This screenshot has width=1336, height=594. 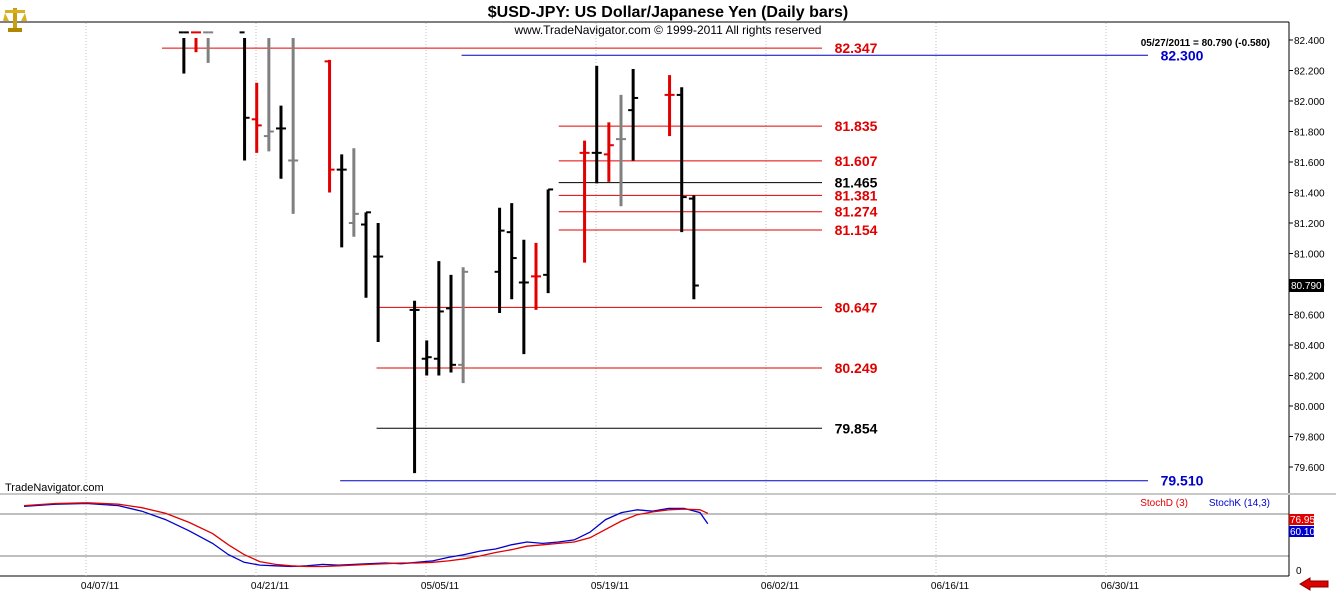 What do you see at coordinates (1309, 407) in the screenshot?
I see `price-tick-label: 80.000` at bounding box center [1309, 407].